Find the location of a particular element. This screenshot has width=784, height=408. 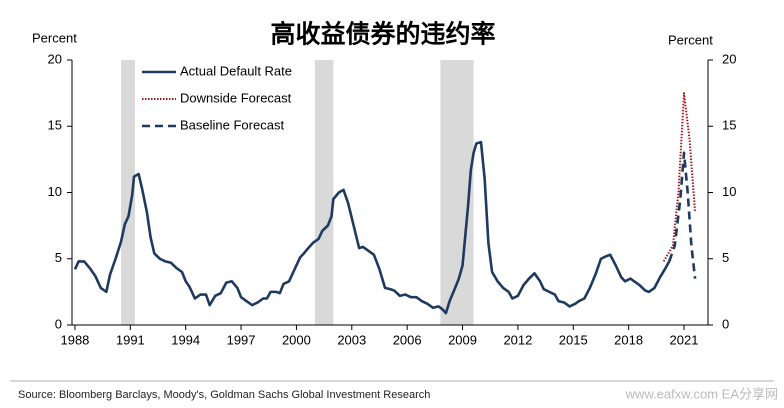

x-tick-label: 1988 is located at coordinates (74, 339).